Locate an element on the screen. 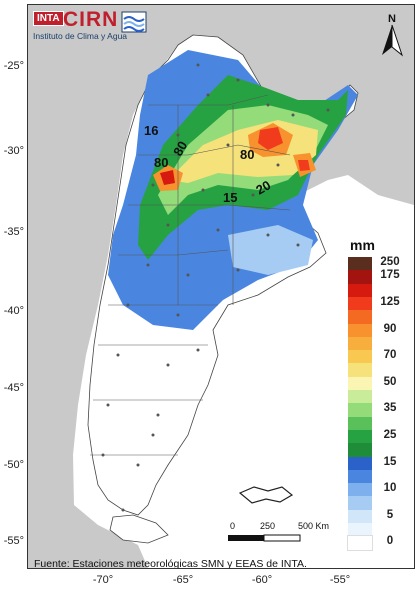 The height and width of the screenshot is (599, 420). isohyet-label-80-east: 80 is located at coordinates (247, 154).